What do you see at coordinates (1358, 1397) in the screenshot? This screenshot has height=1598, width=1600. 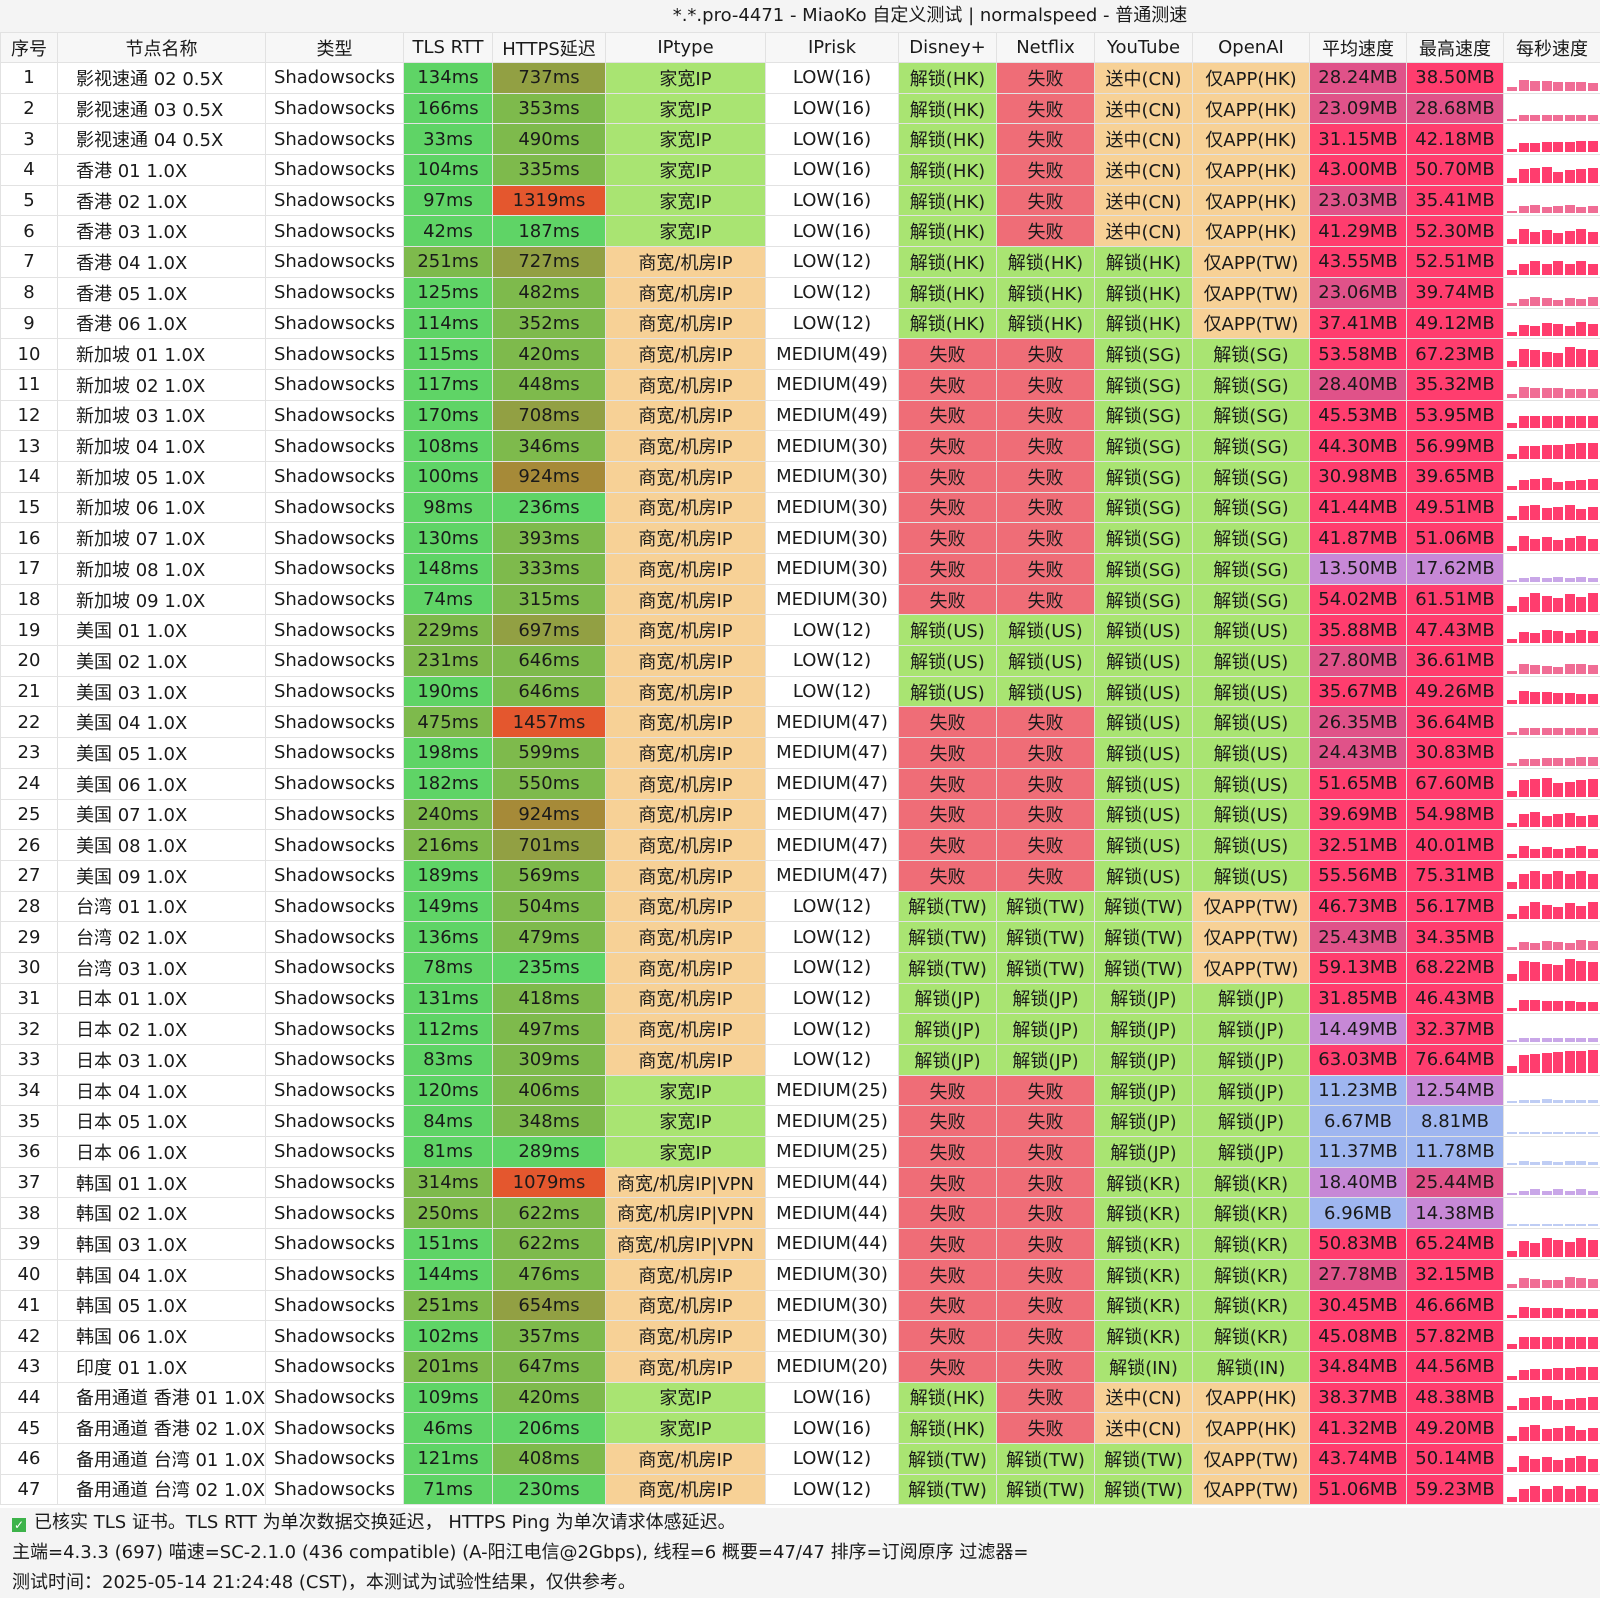 I see `cell-avg-speed: 38.37MB` at bounding box center [1358, 1397].